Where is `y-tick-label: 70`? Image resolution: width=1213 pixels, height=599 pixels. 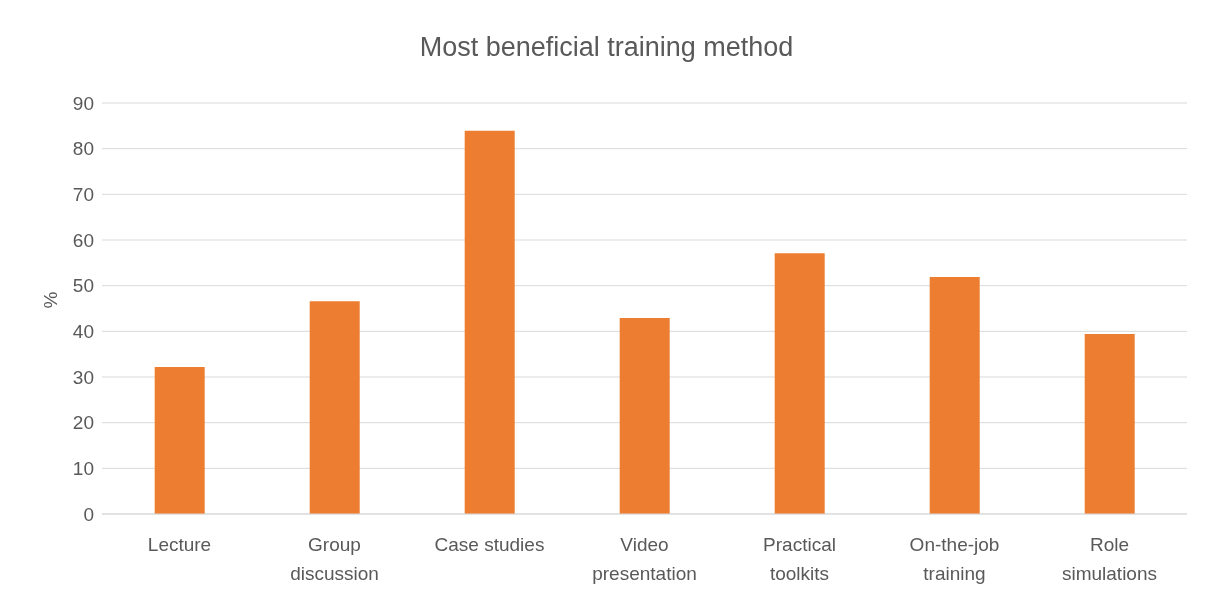
y-tick-label: 70 is located at coordinates (83, 195).